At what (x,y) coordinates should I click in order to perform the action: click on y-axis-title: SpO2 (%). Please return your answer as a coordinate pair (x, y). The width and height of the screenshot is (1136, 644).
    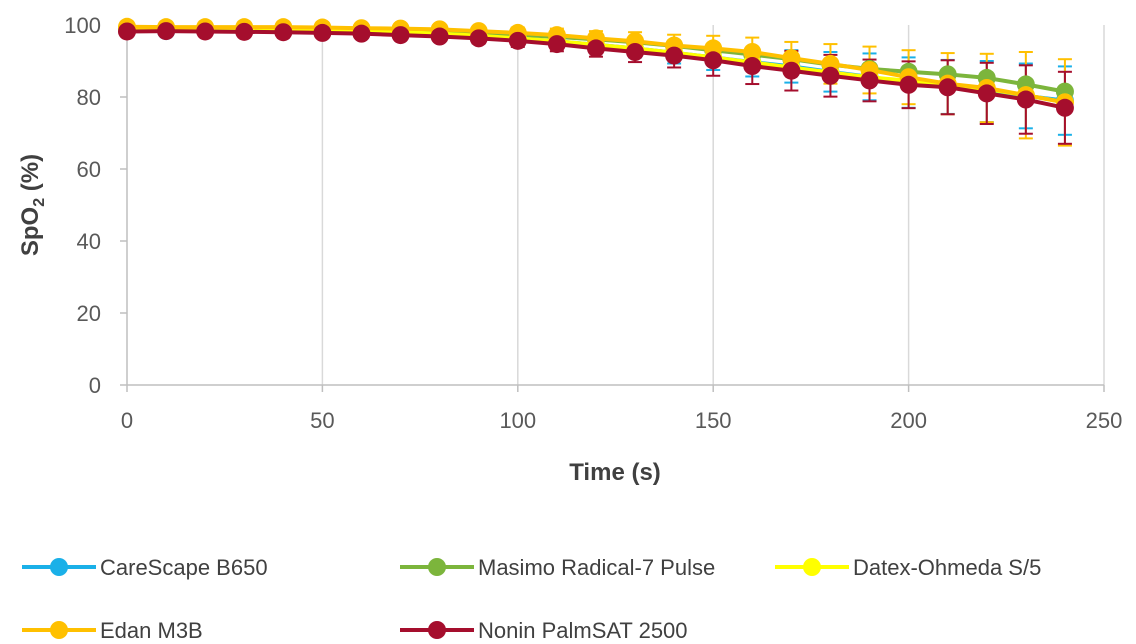
    Looking at the image, I should click on (32, 205).